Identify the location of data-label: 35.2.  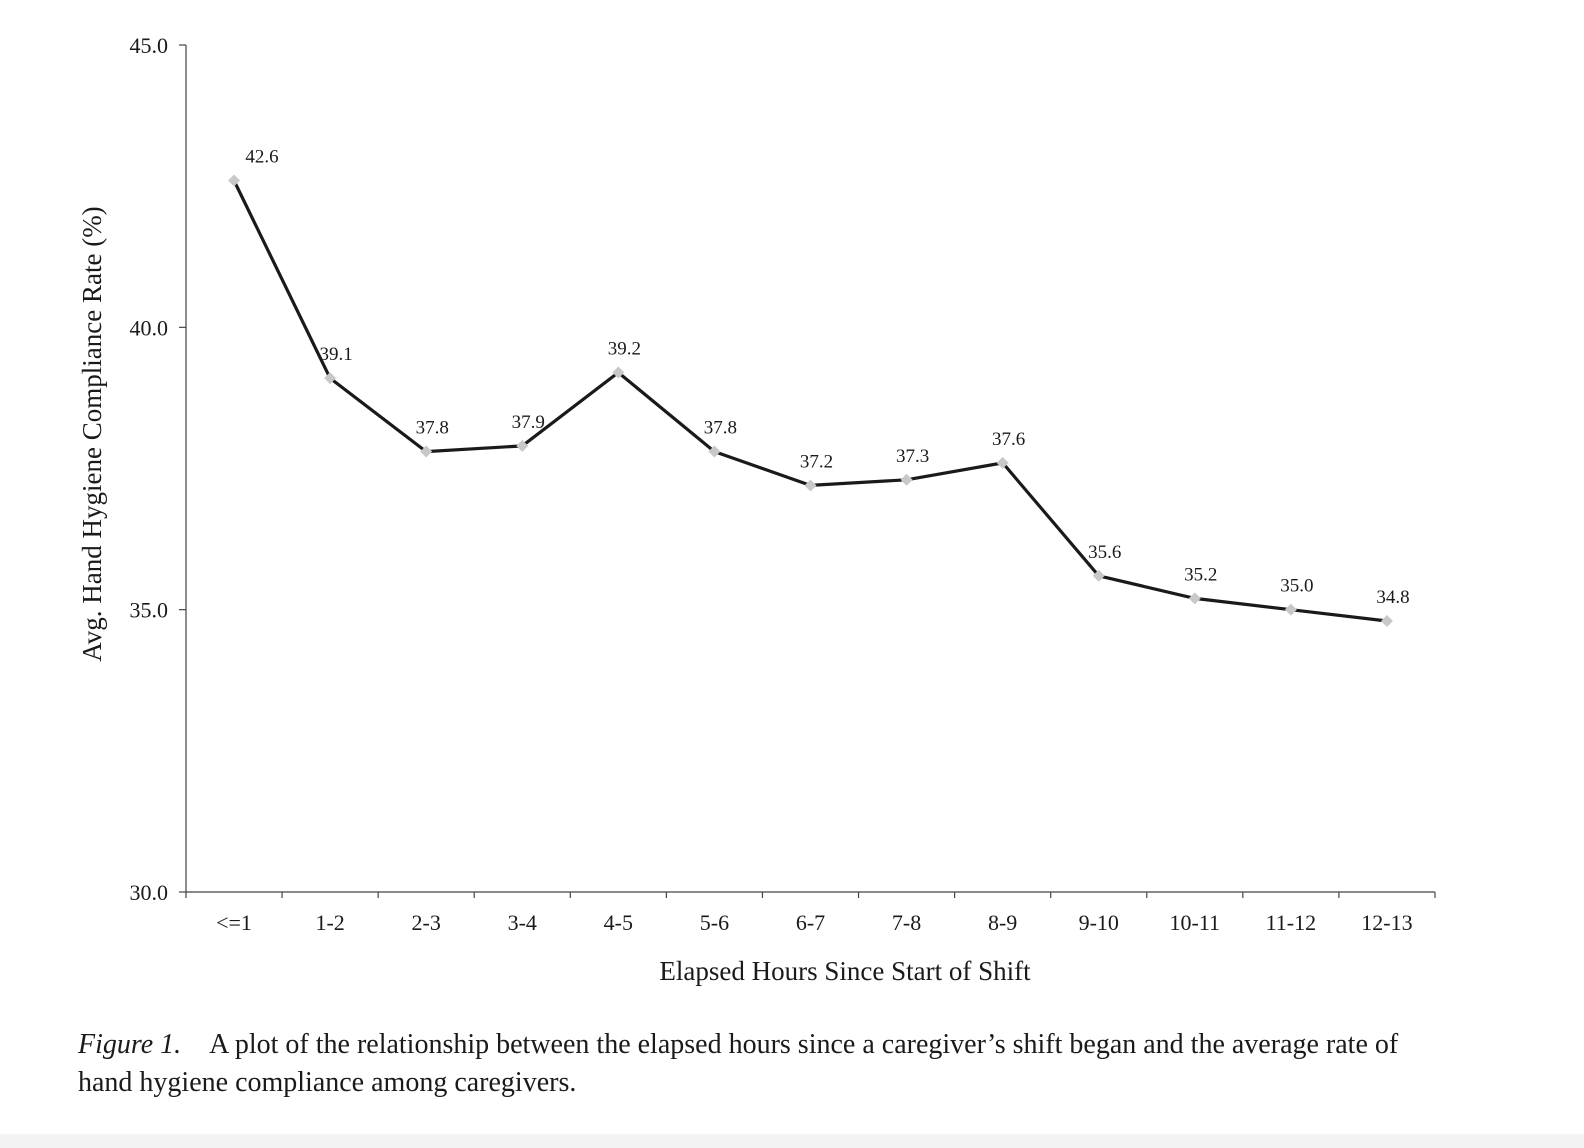
(1200, 574).